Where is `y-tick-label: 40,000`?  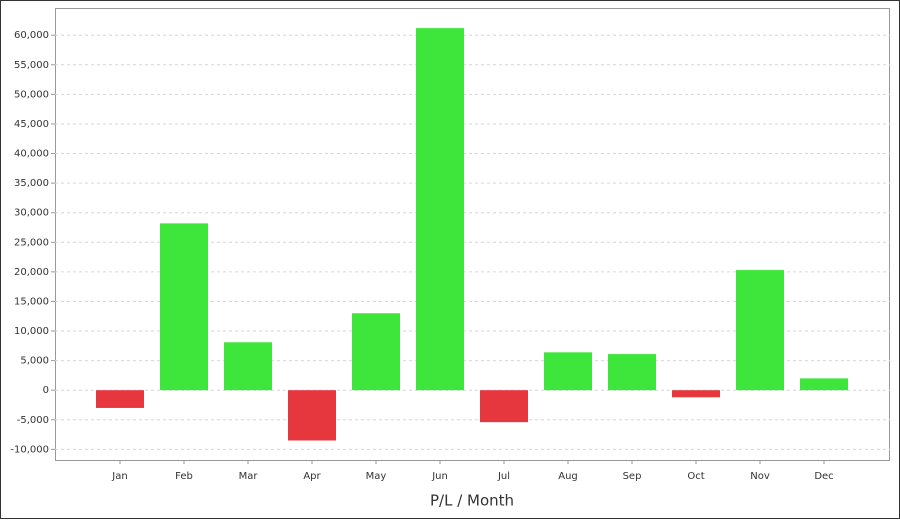
y-tick-label: 40,000 is located at coordinates (31, 154).